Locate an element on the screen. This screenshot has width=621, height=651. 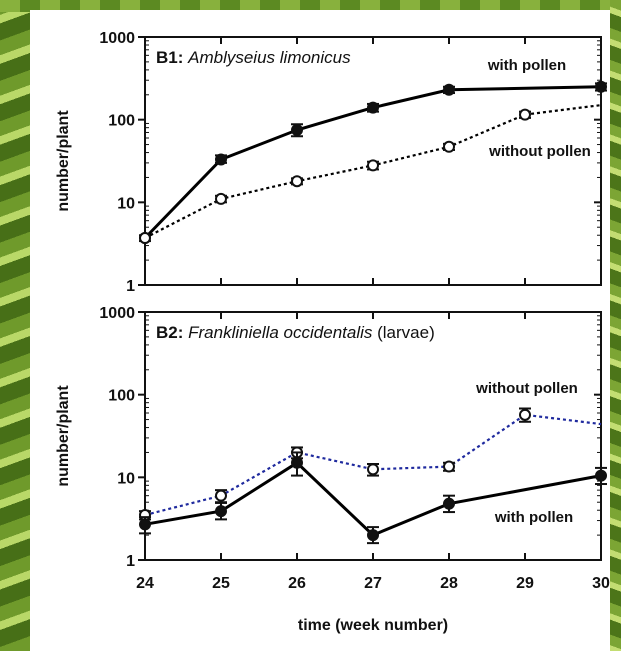
x-tick-label: 27 is located at coordinates (373, 583).